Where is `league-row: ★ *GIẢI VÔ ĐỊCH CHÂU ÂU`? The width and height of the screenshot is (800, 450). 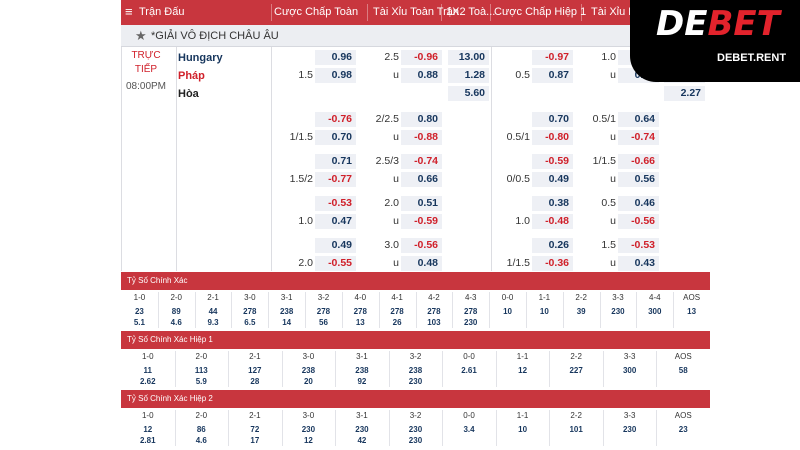
league-row: ★ *GIẢI VÔ ĐỊCH CHÂU ÂU is located at coordinates (415, 36).